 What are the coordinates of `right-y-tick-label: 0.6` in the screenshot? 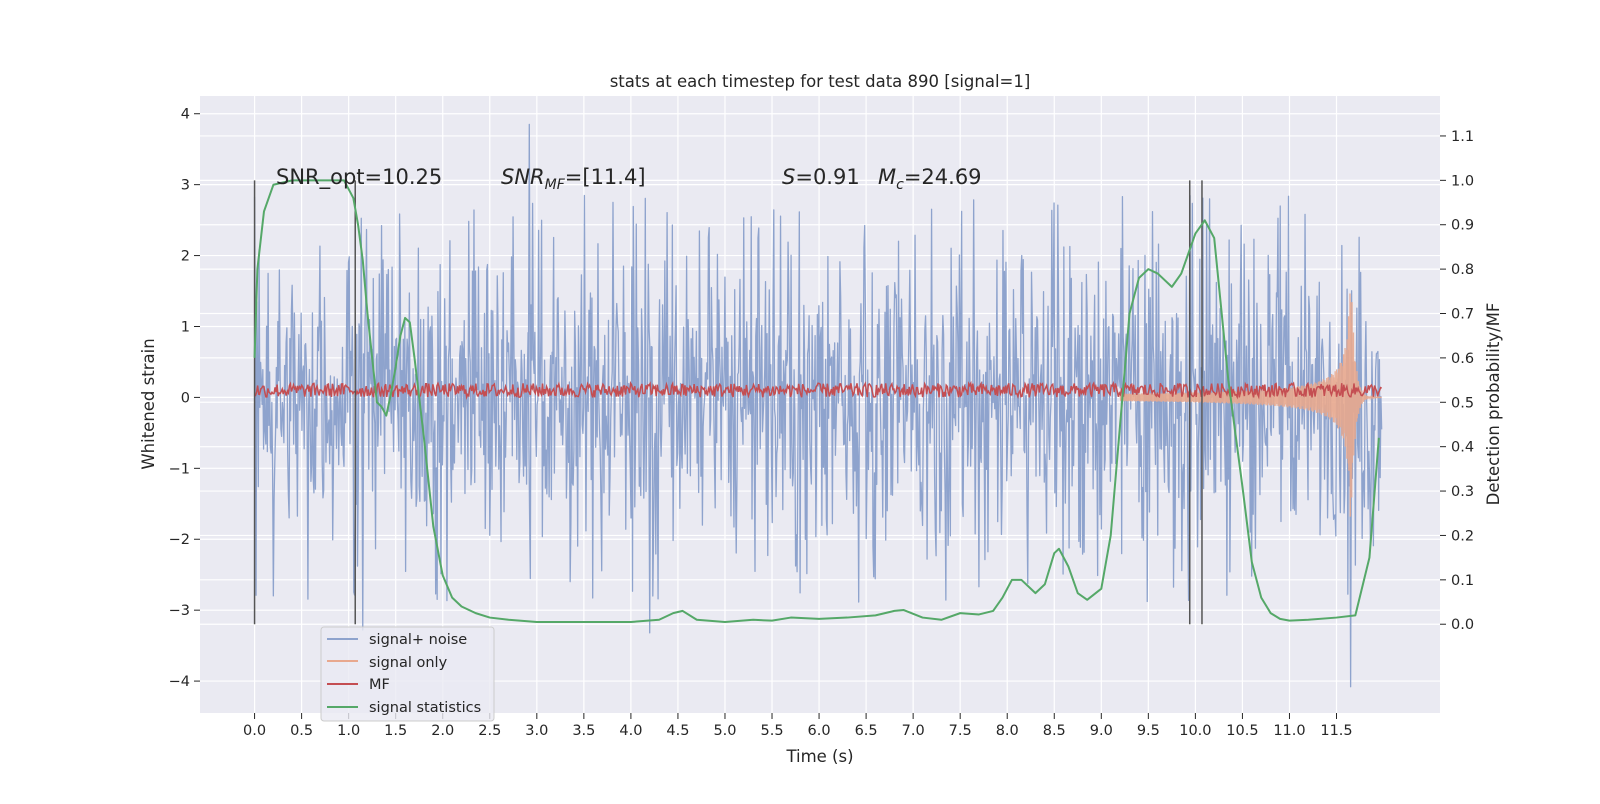 It's located at (1462, 359).